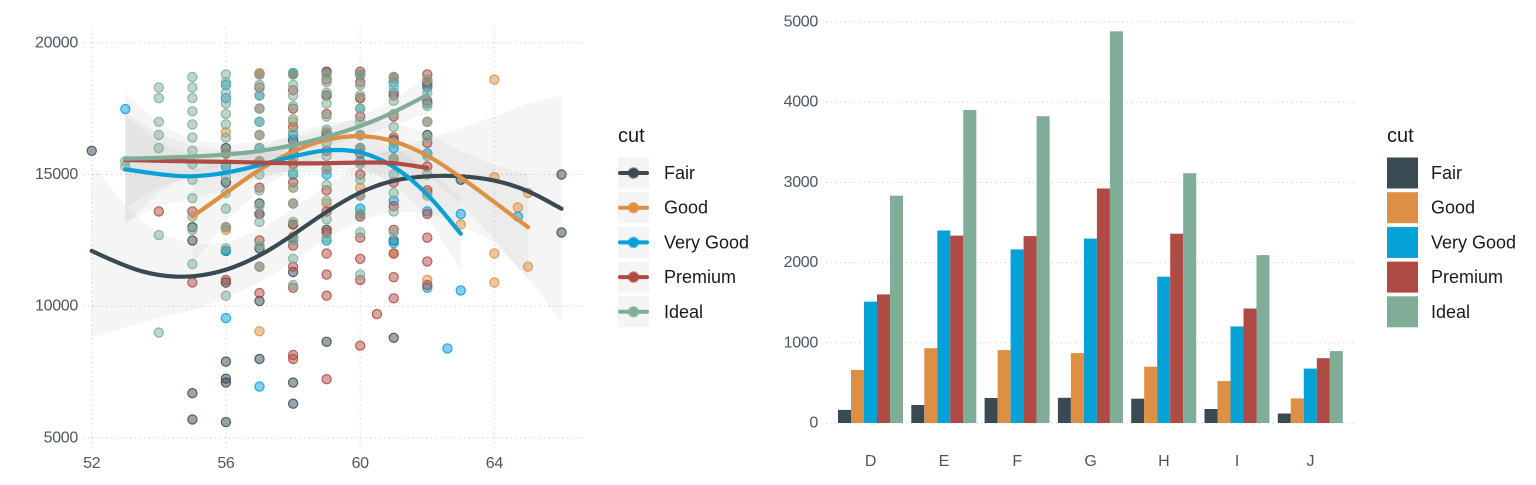  What do you see at coordinates (61, 437) in the screenshot?
I see `y-tick-label: 5000` at bounding box center [61, 437].